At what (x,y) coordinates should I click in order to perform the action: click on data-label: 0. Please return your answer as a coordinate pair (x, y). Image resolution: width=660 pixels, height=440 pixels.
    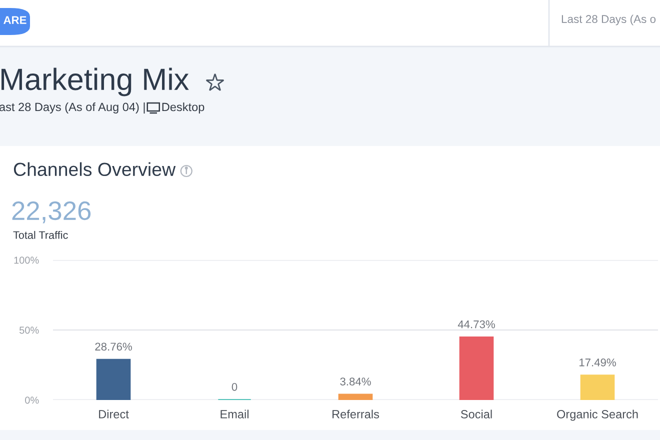
    Looking at the image, I should click on (235, 386).